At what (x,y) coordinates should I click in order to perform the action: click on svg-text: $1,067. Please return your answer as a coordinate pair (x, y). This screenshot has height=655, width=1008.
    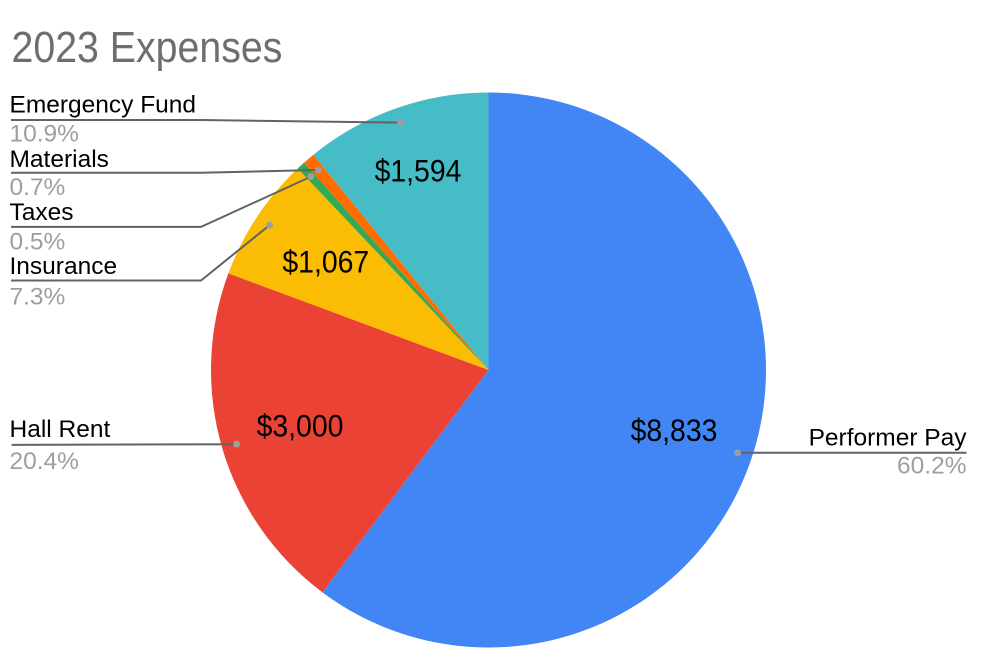
    Looking at the image, I should click on (325, 262).